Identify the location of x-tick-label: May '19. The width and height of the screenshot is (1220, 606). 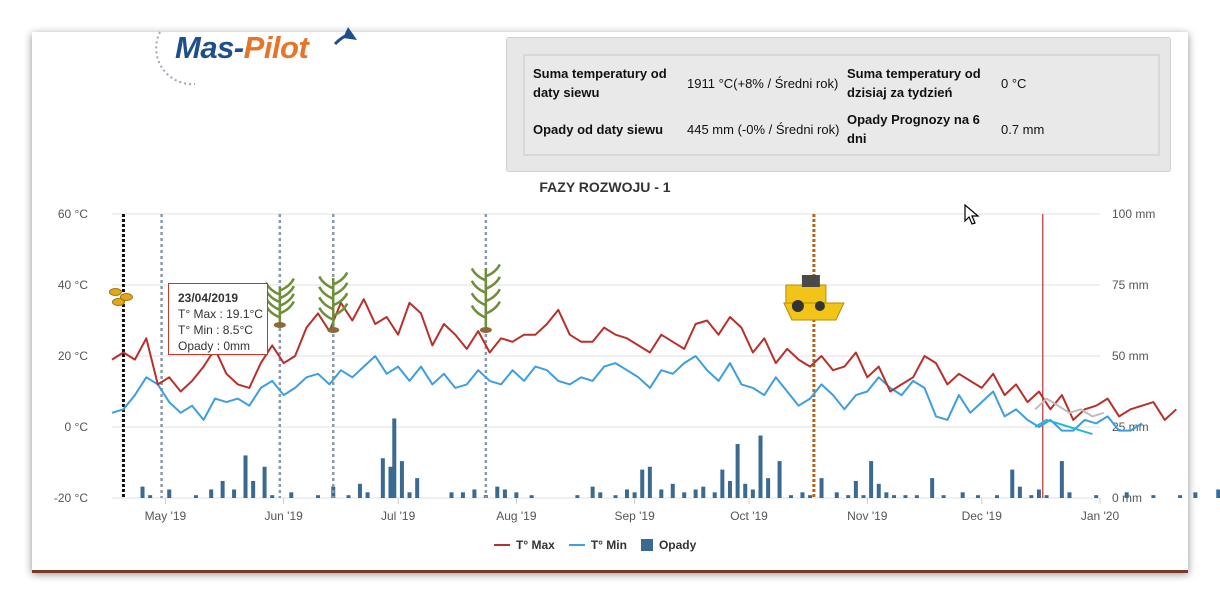
(166, 516).